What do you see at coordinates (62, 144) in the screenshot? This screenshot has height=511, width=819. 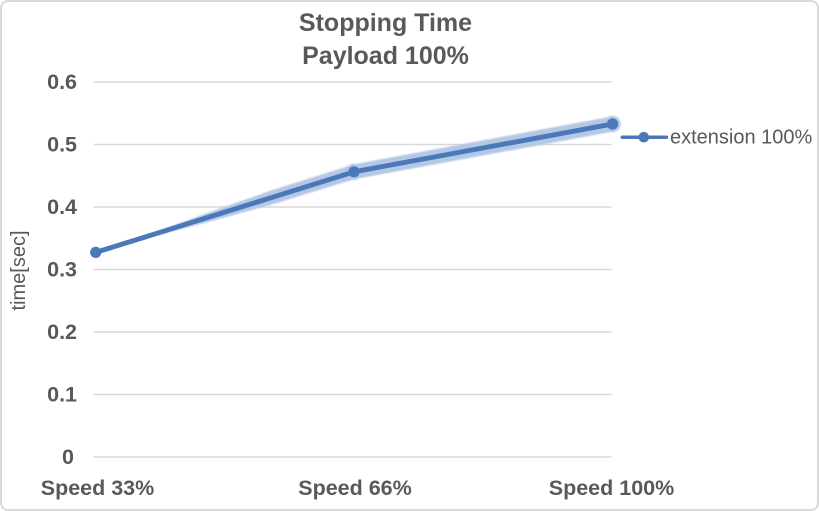 I see `svg-text: 0.5` at bounding box center [62, 144].